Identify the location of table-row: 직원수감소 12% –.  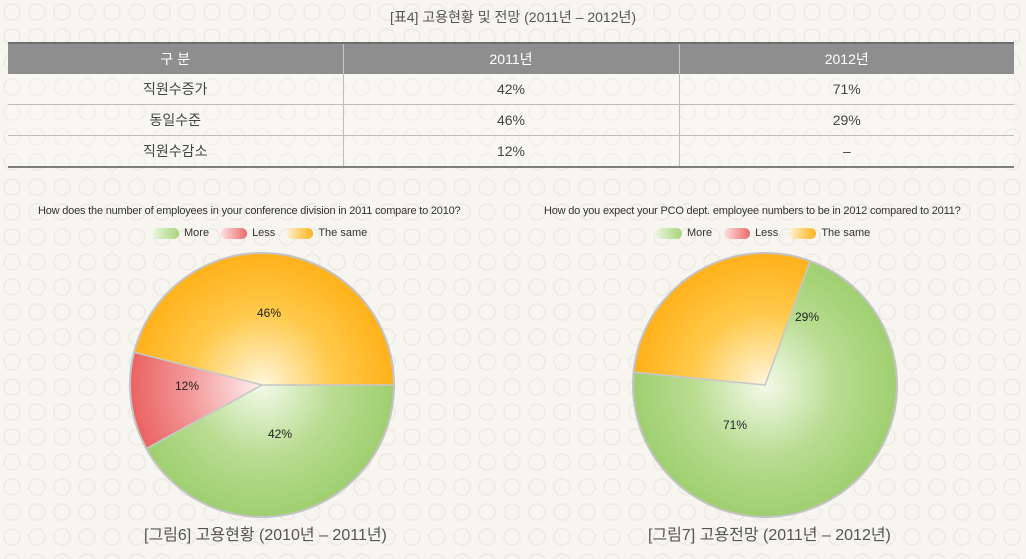
(511, 151).